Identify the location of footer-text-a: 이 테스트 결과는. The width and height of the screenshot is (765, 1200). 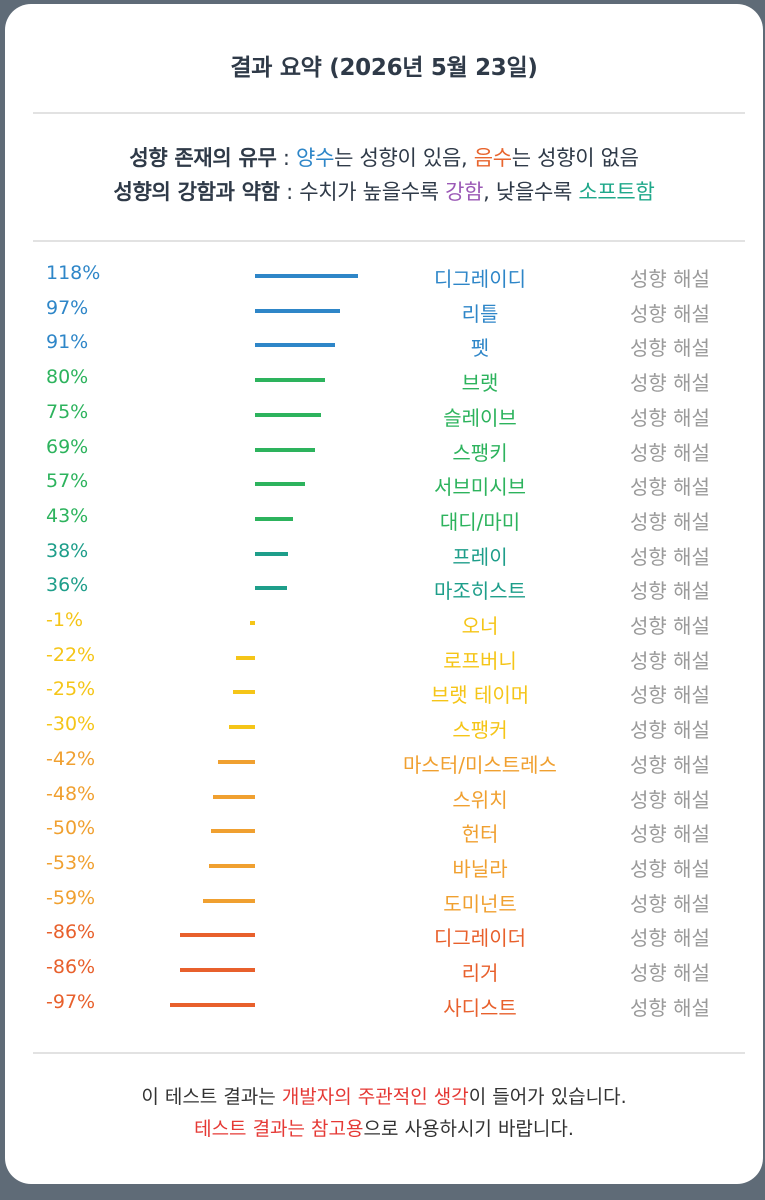
(211, 1097).